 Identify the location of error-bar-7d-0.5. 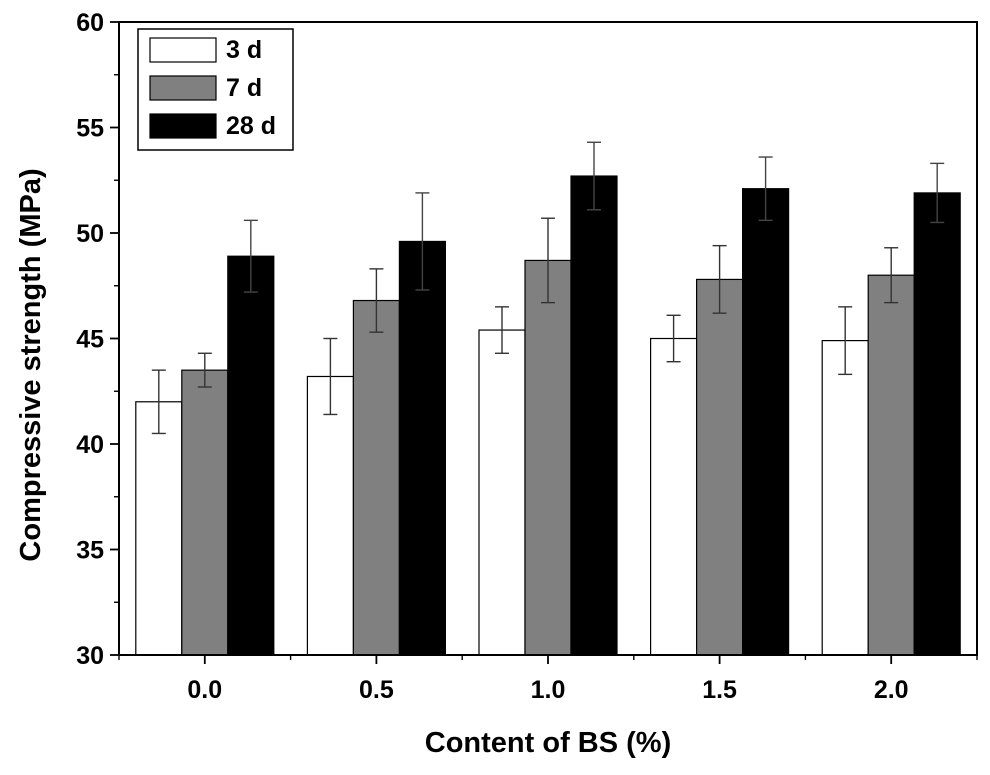
(376, 300).